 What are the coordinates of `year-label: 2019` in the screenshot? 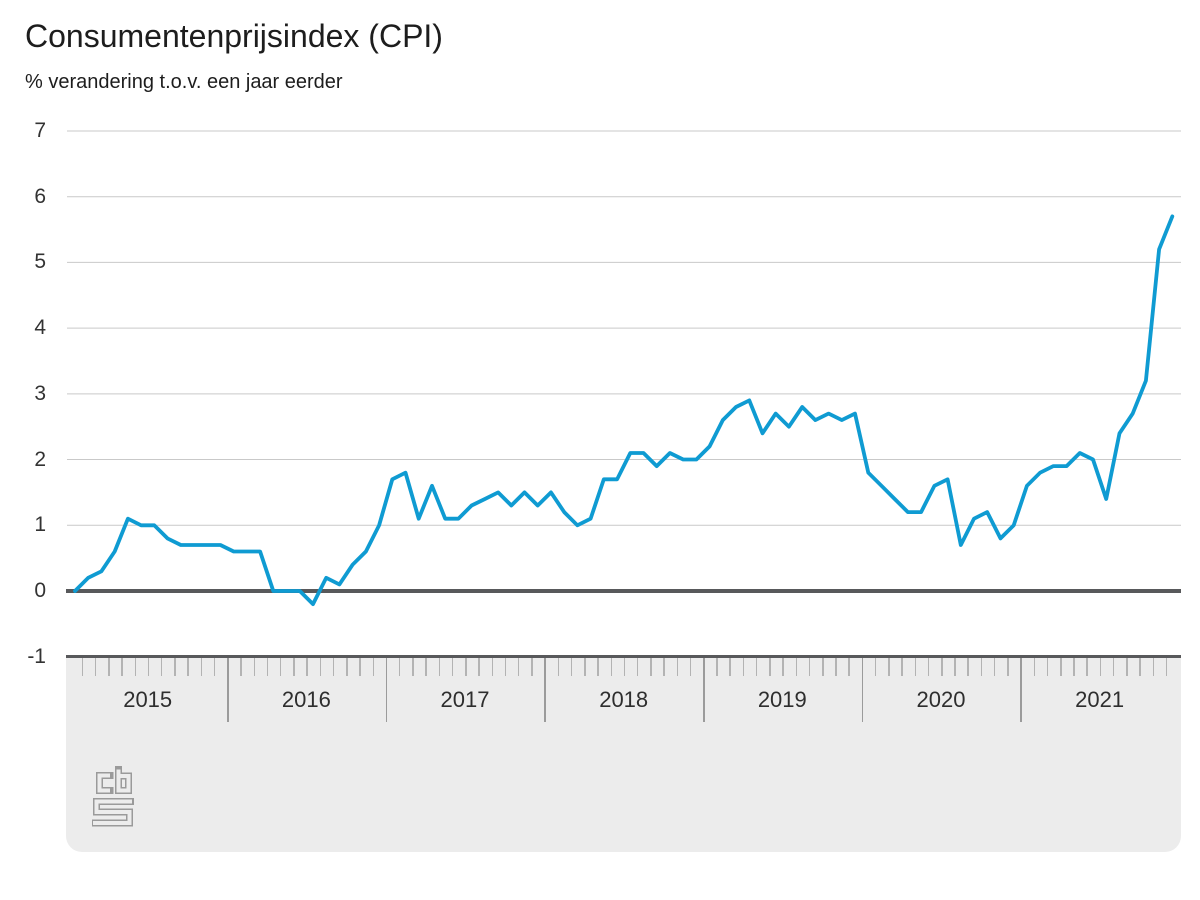 It's located at (782, 699).